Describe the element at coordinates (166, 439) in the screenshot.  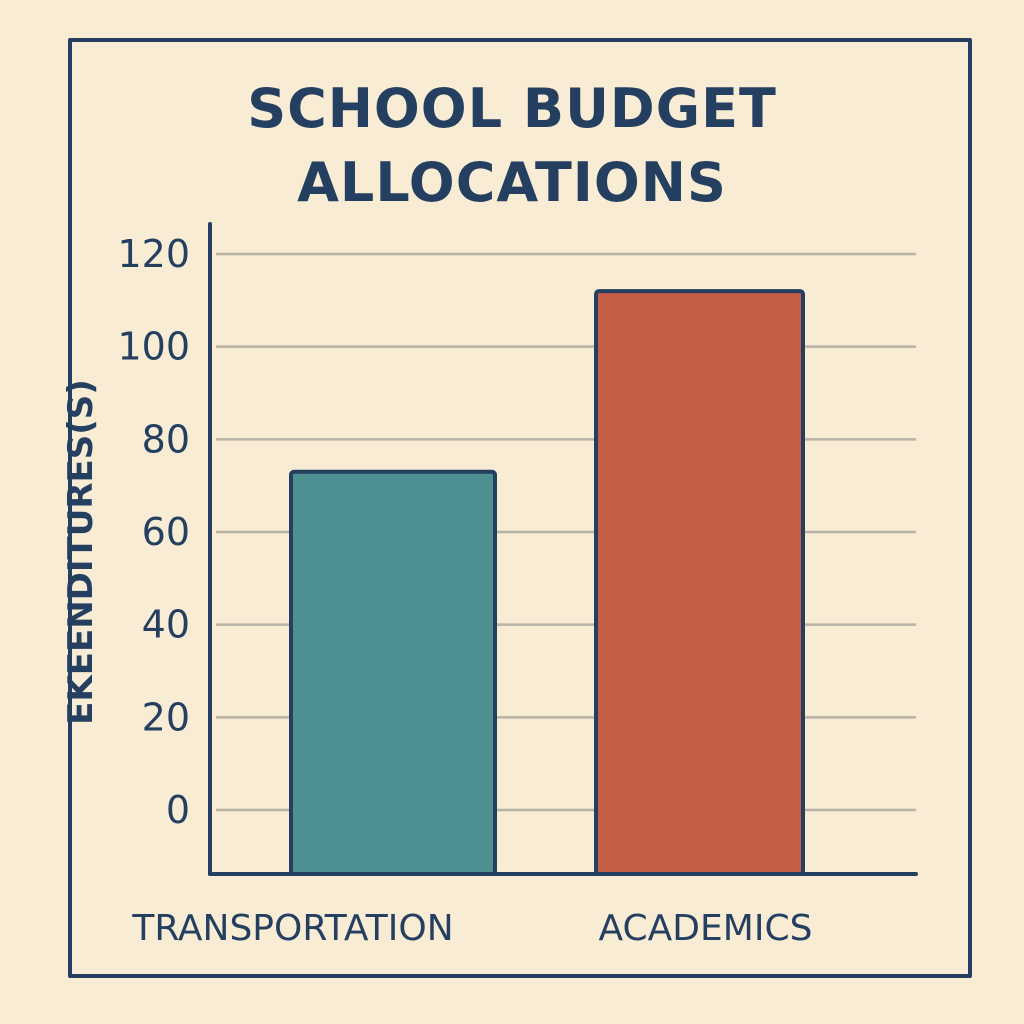
I see `y-tick-label-80: 80` at that location.